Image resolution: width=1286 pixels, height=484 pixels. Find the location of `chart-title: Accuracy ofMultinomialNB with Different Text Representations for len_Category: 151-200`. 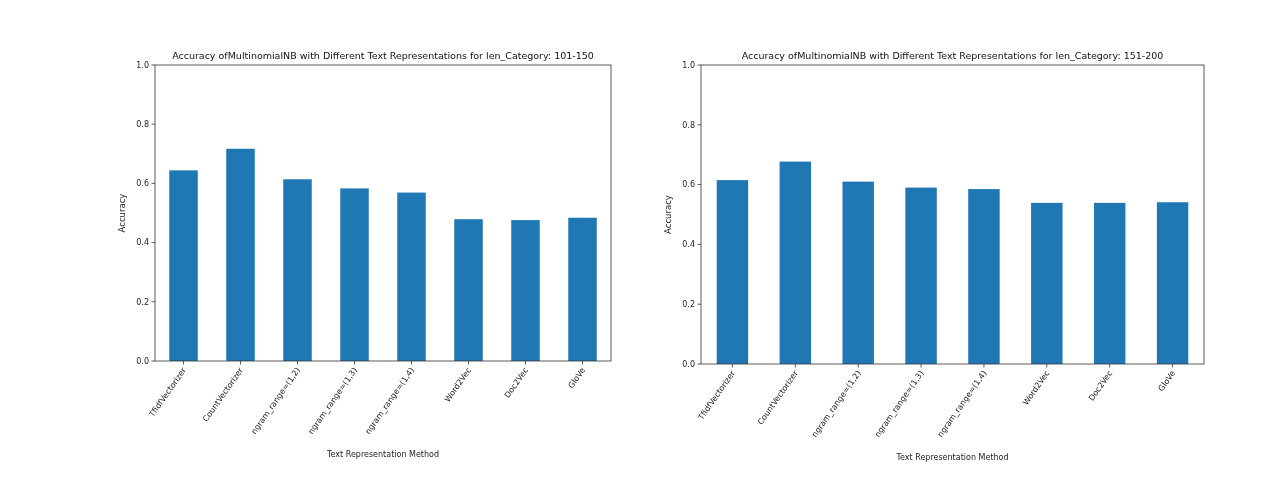

chart-title: Accuracy ofMultinomialNB with Different Text Representations for len_Category: 151-200 is located at coordinates (952, 55).